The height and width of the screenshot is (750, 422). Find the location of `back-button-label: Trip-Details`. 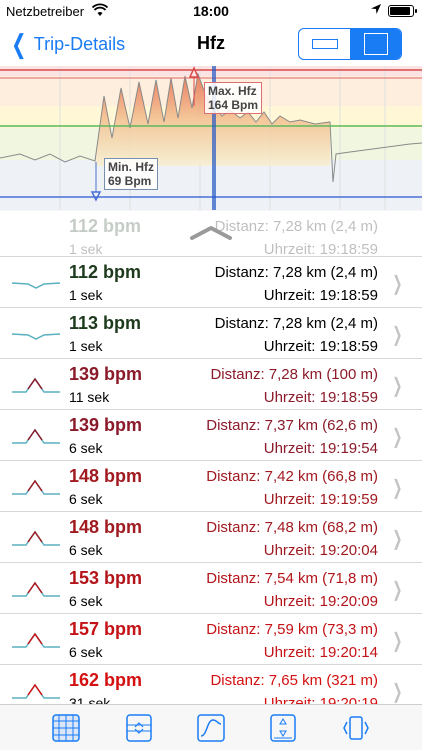

back-button-label: Trip-Details is located at coordinates (79, 43).